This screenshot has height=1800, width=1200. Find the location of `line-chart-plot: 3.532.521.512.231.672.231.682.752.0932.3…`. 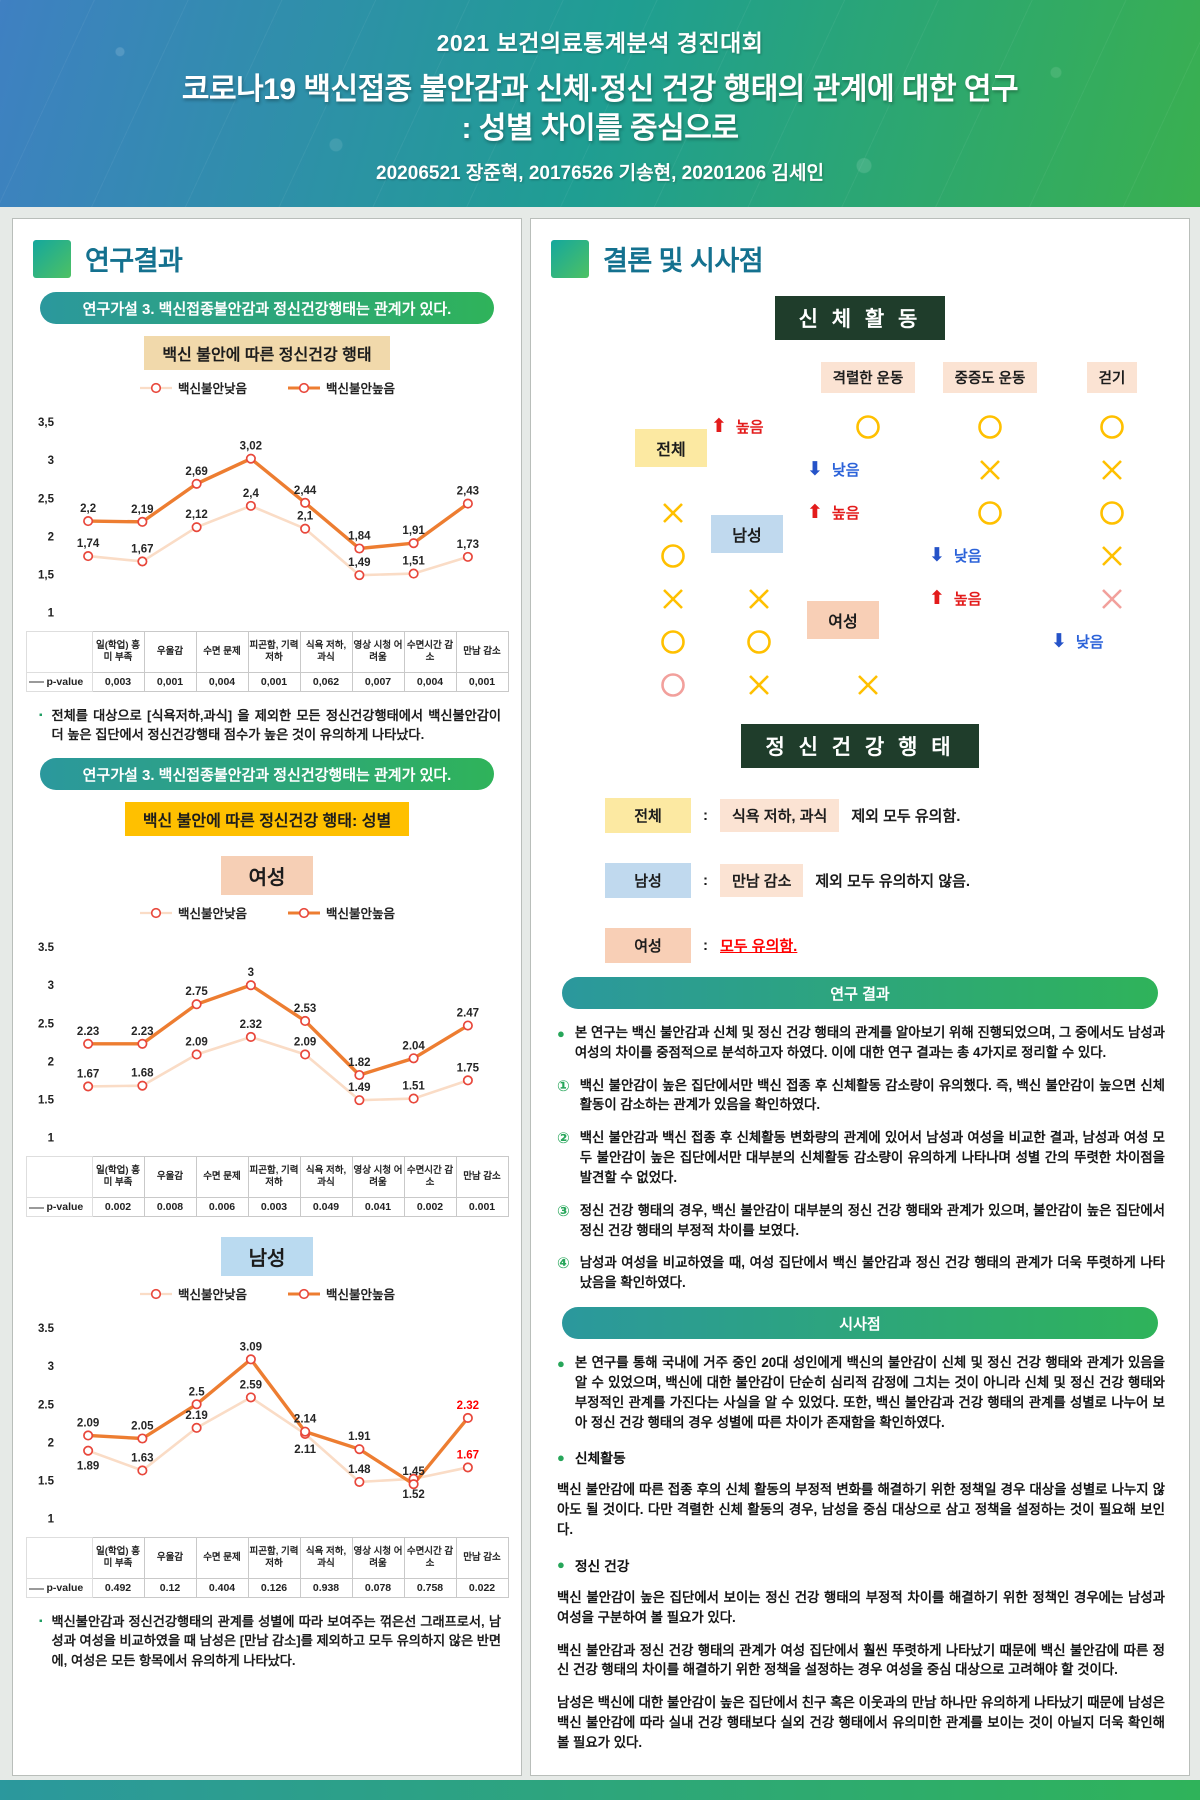

line-chart-plot: 3.532.521.512.231.672.231.682.752.0932.3… is located at coordinates (259, 1043).